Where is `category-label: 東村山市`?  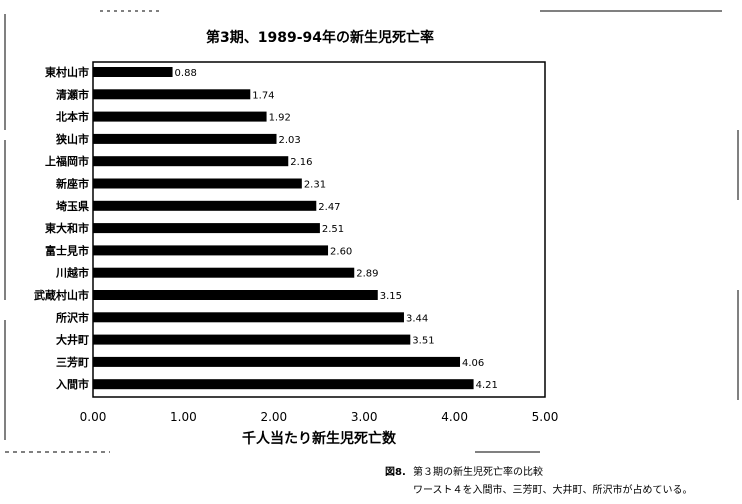 category-label: 東村山市 is located at coordinates (67, 72).